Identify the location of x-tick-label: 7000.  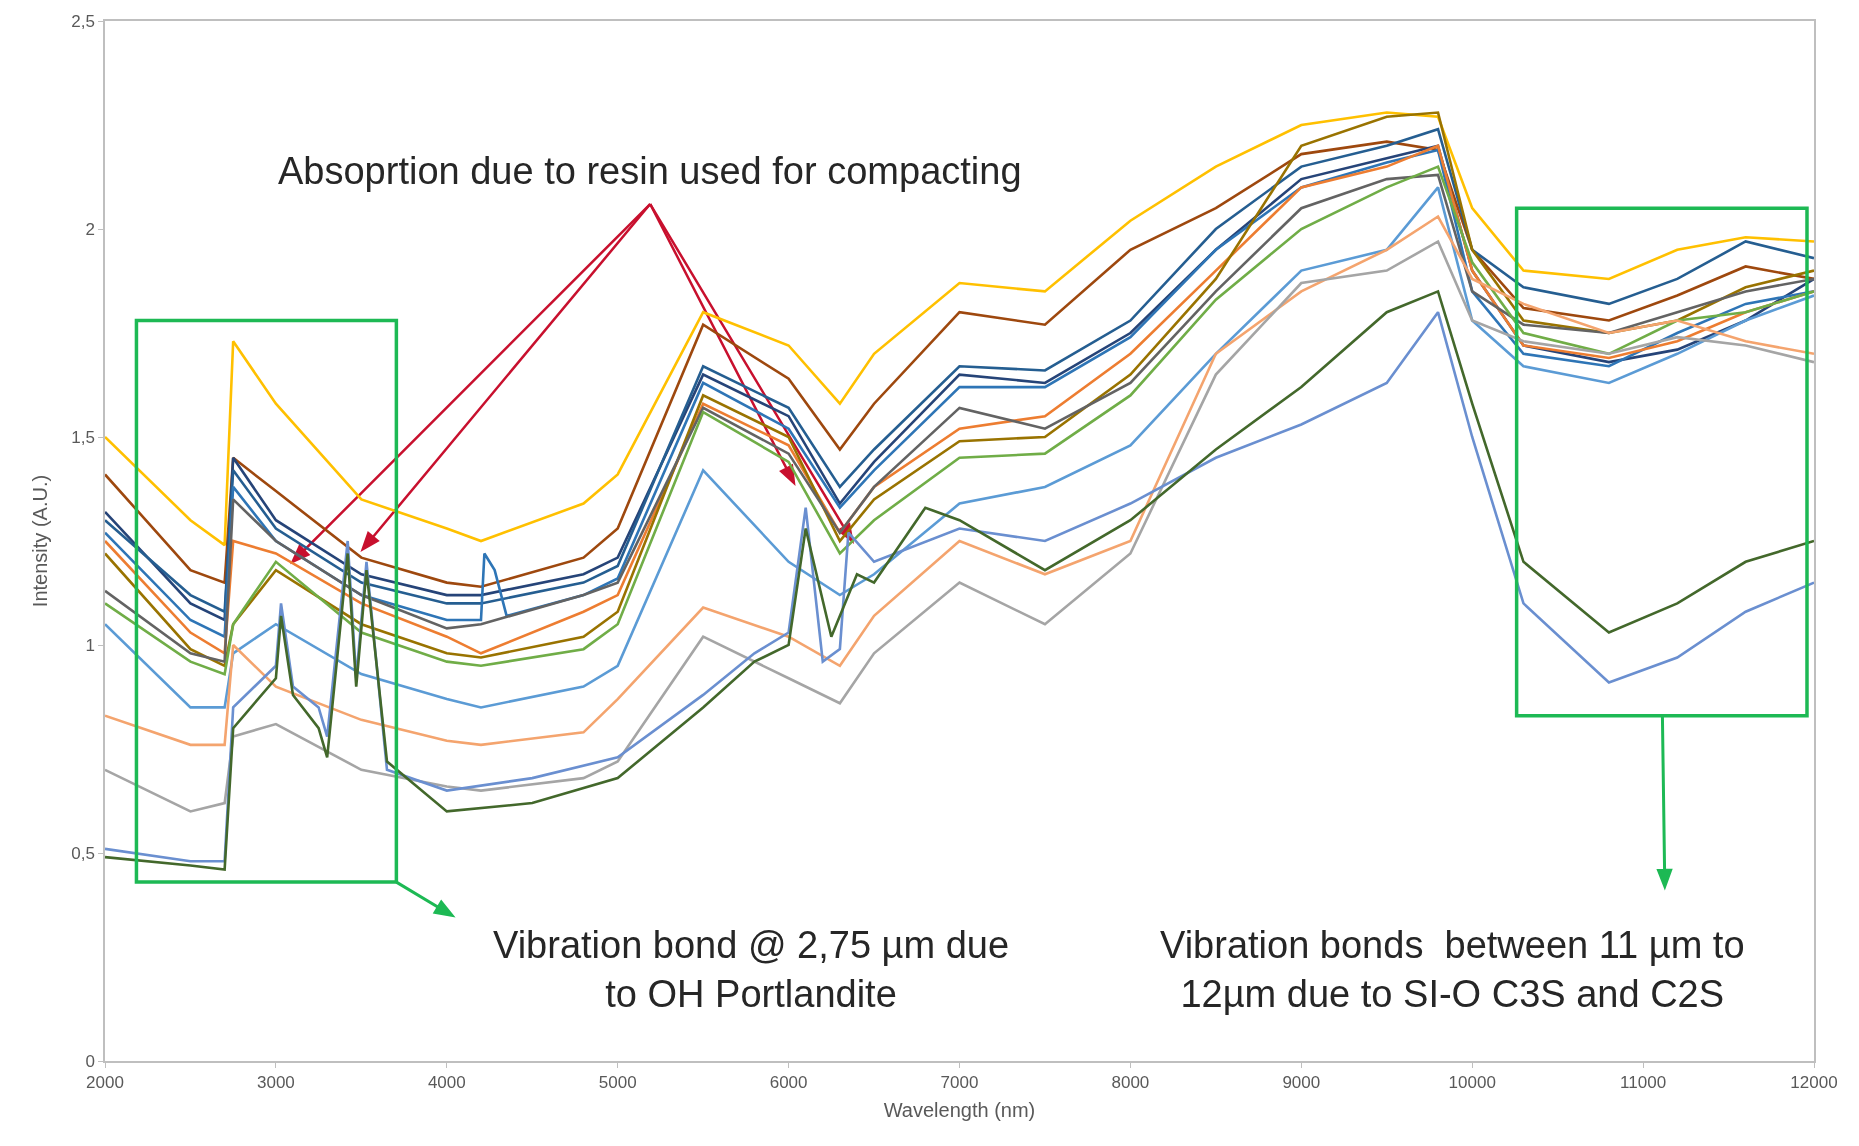
(959, 1083).